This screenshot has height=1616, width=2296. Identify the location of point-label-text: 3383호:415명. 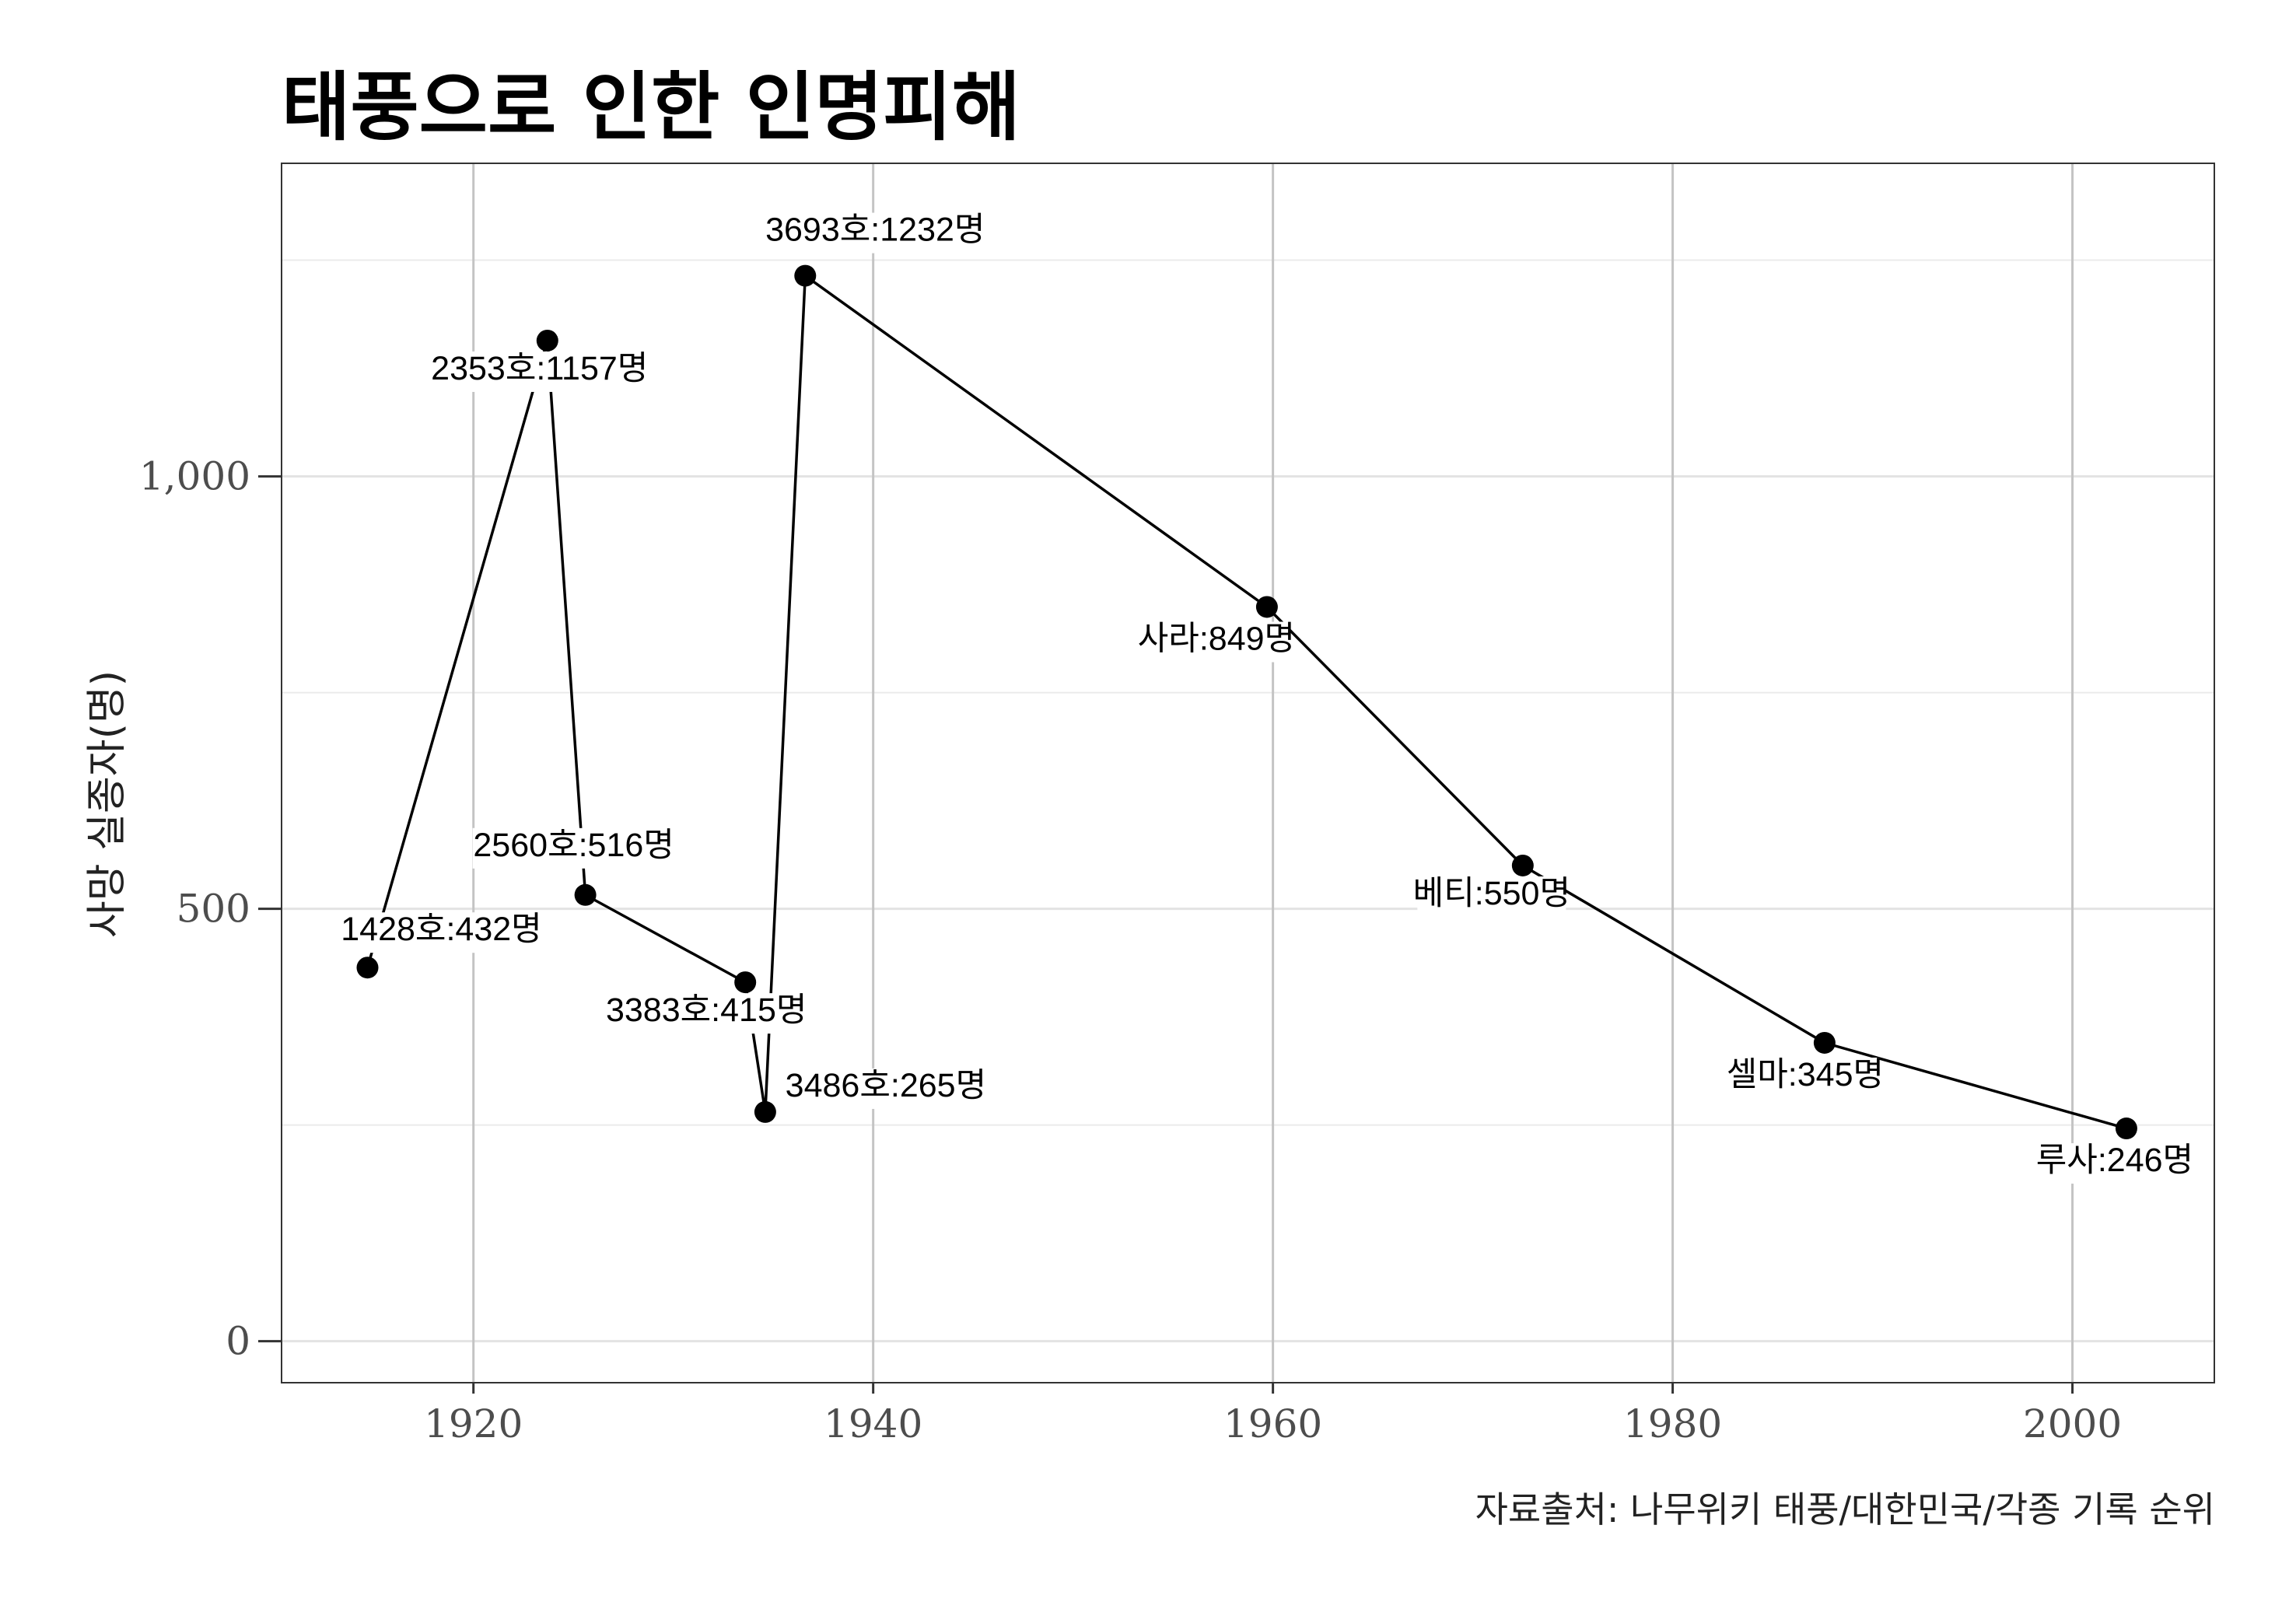
(706, 1010).